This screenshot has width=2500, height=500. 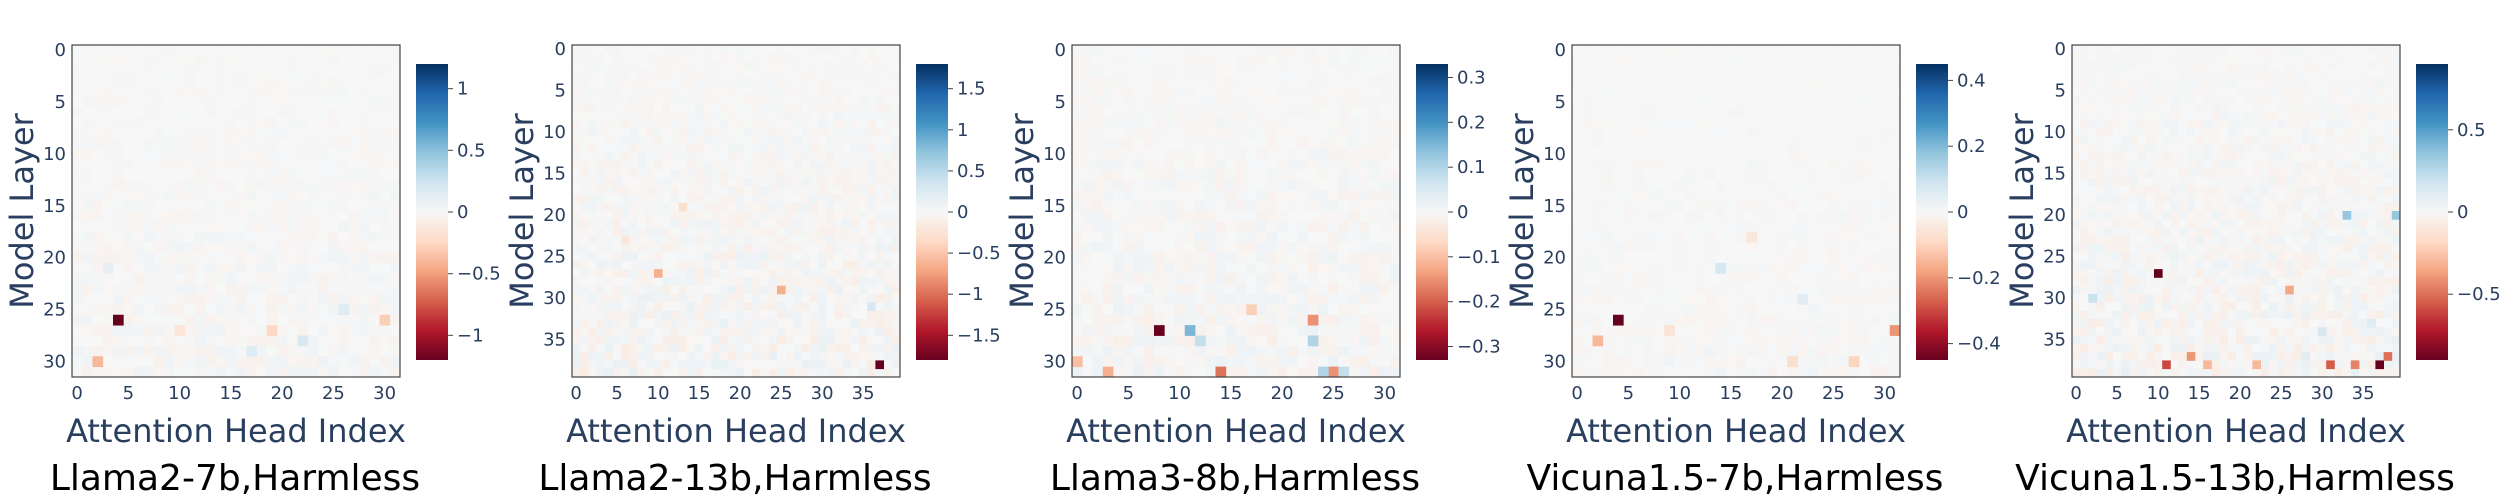 I want to click on x-tick-label: 10, so click(x=658, y=393).